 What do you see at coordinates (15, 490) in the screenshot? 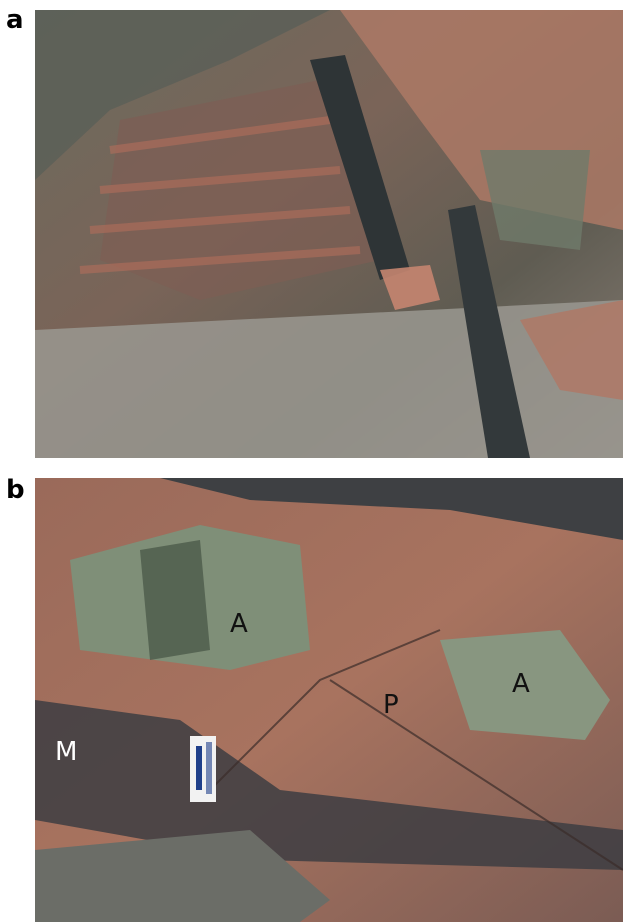
I see `panel-label: b` at bounding box center [15, 490].